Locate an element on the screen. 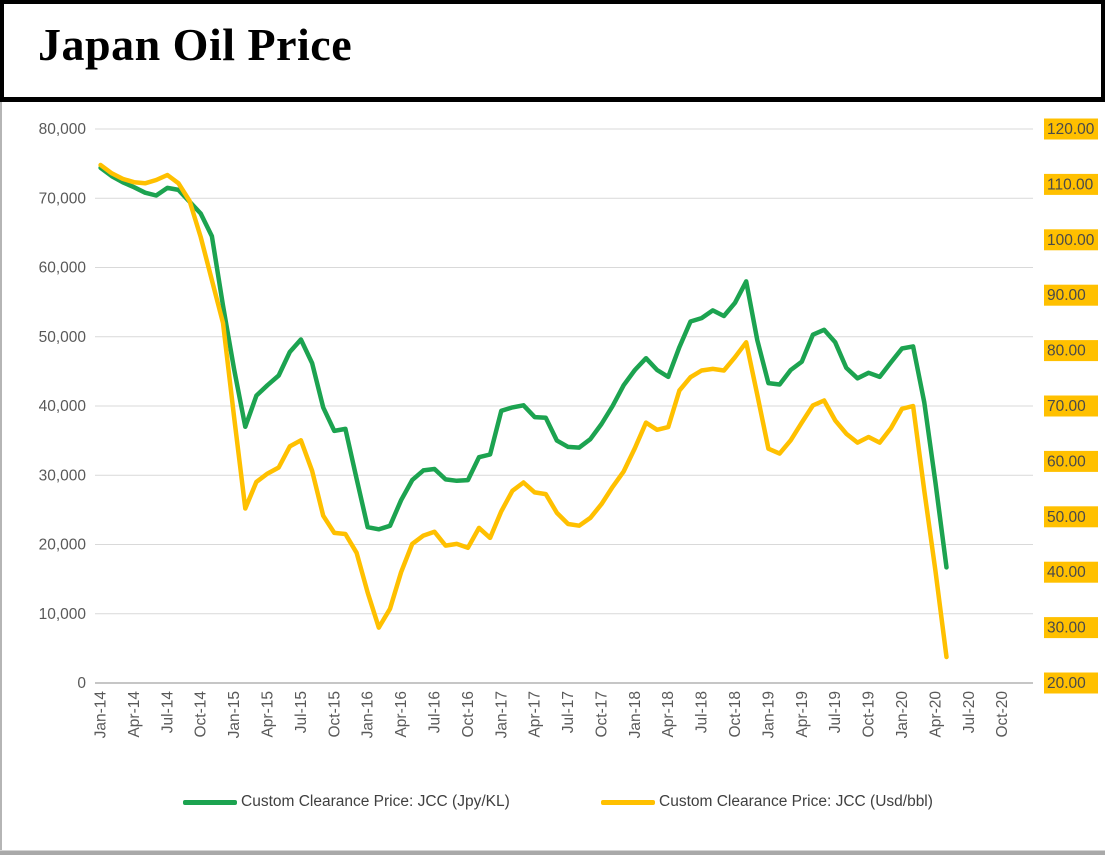 The image size is (1105, 855). right-axis-tick-label: 70.00 is located at coordinates (1066, 406).